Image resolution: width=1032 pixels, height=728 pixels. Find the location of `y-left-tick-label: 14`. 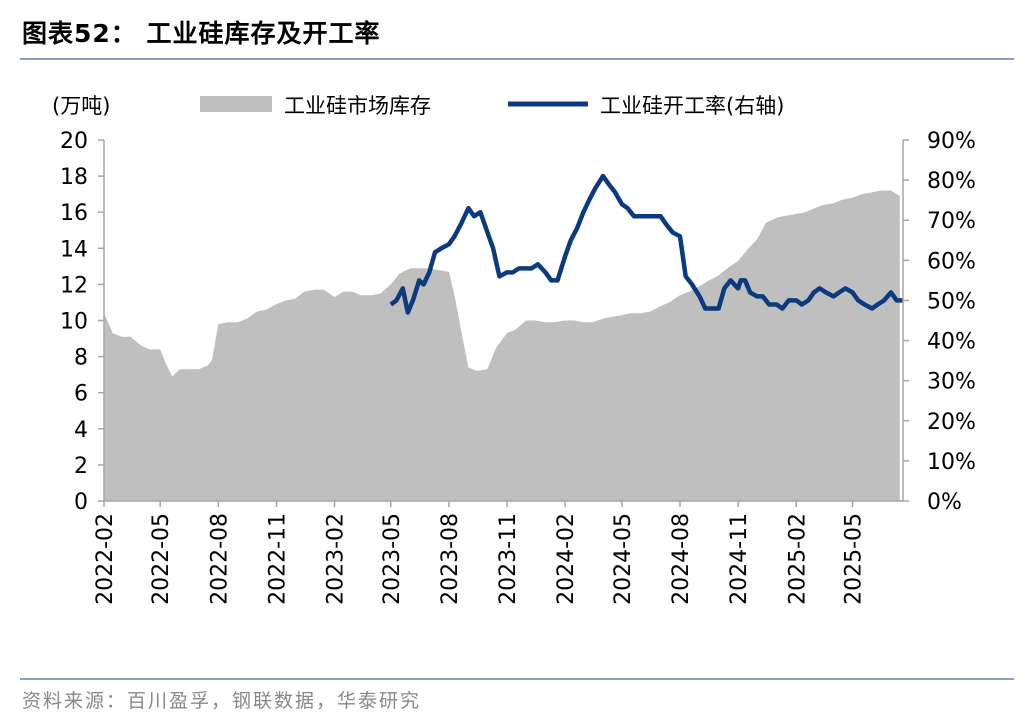

y-left-tick-label: 14 is located at coordinates (74, 249).